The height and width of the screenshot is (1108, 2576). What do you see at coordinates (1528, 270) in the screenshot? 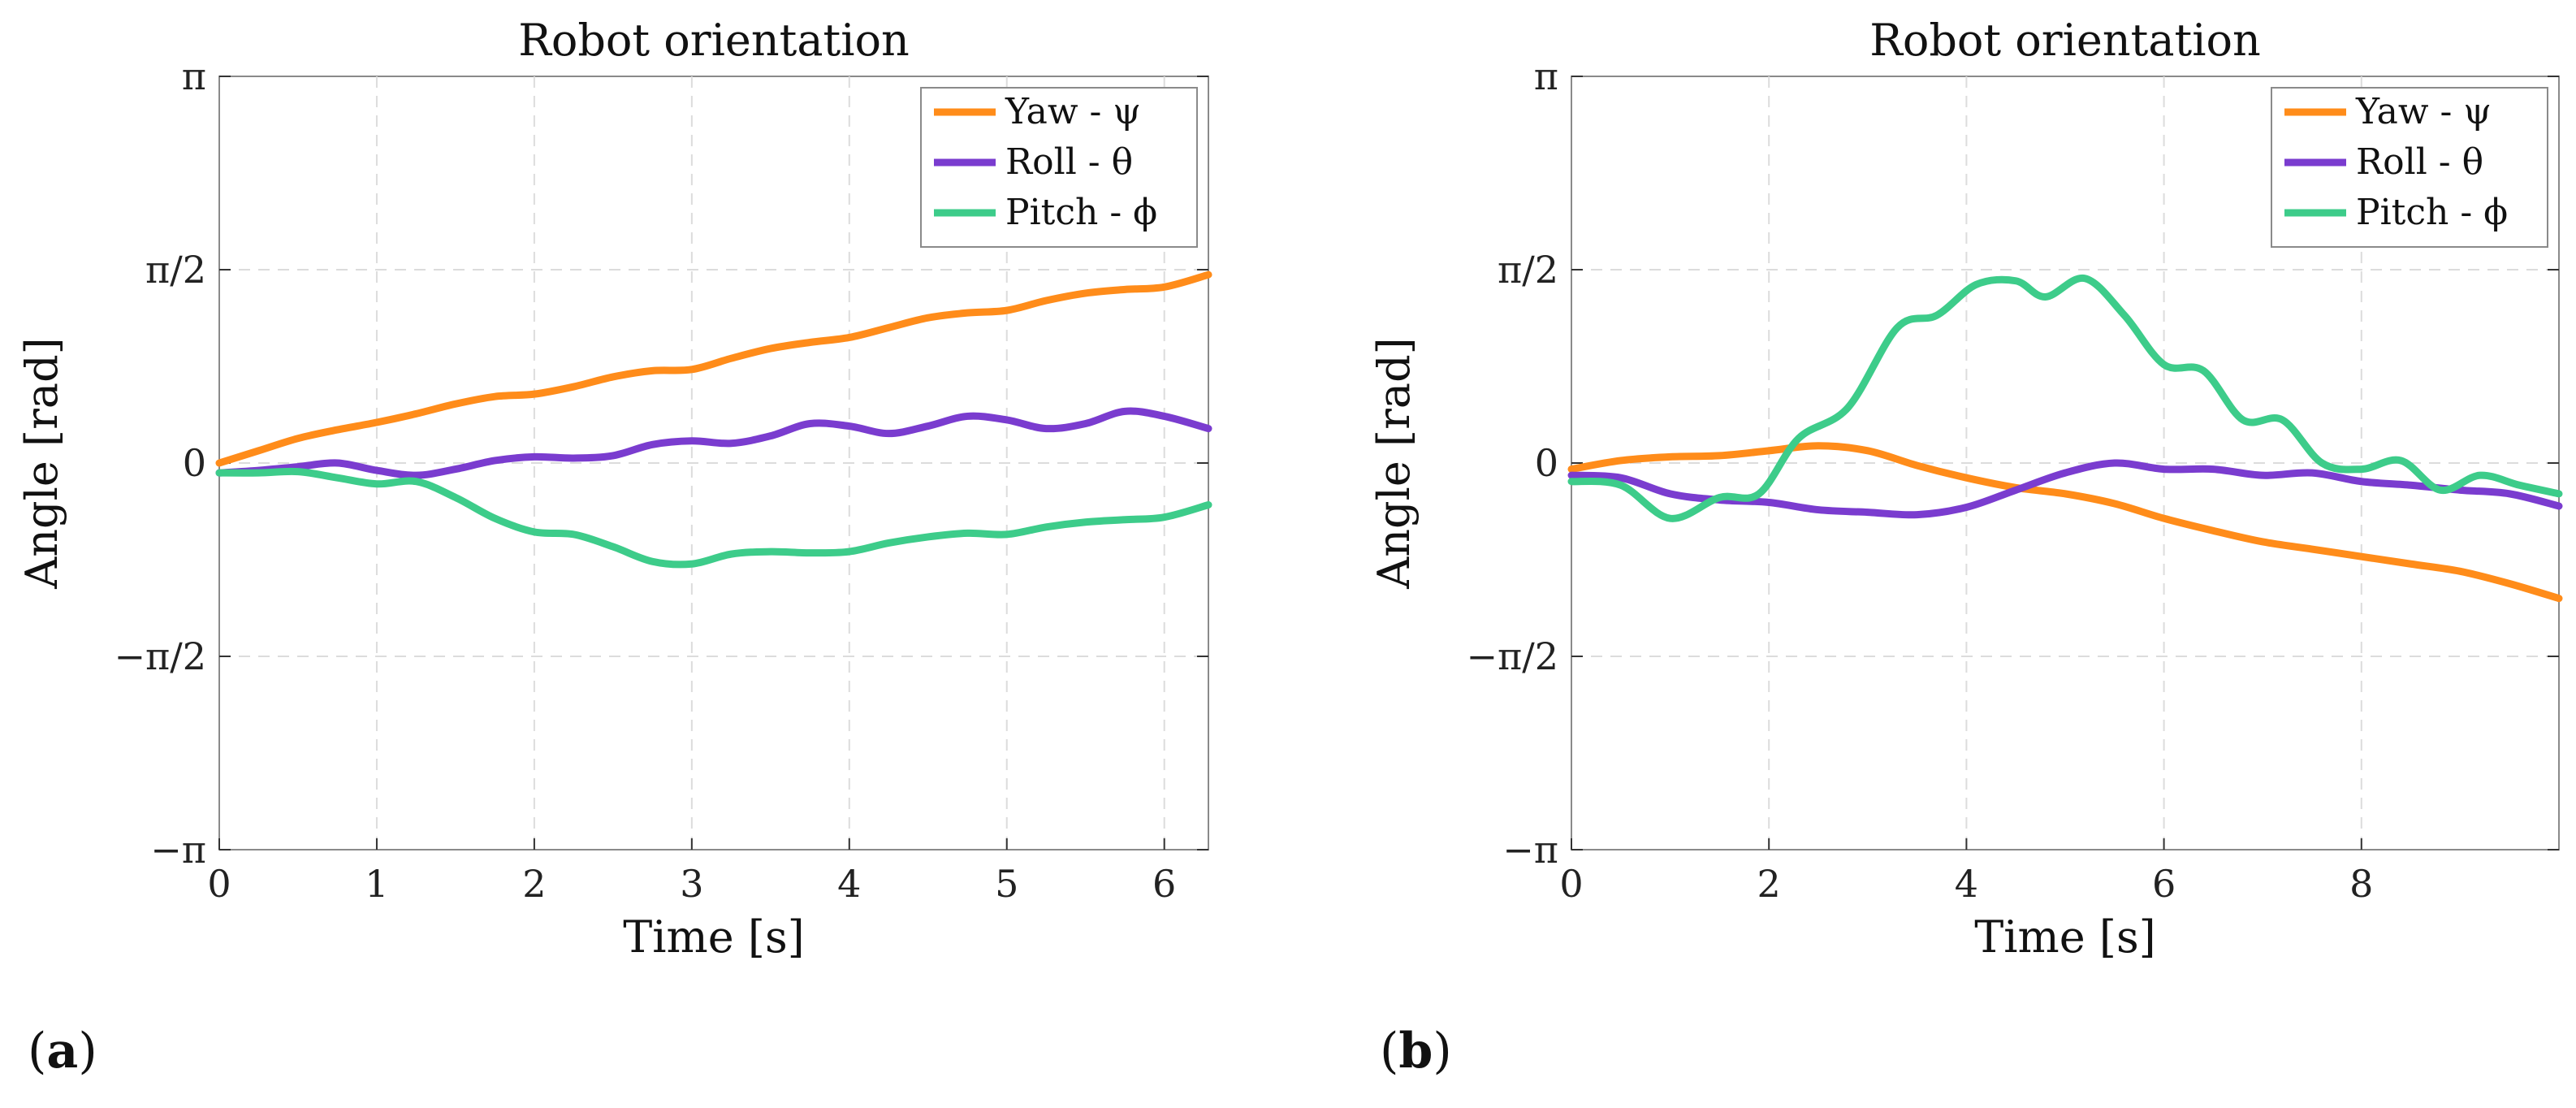
I see `y-tick-label-b: π/2` at bounding box center [1528, 270].